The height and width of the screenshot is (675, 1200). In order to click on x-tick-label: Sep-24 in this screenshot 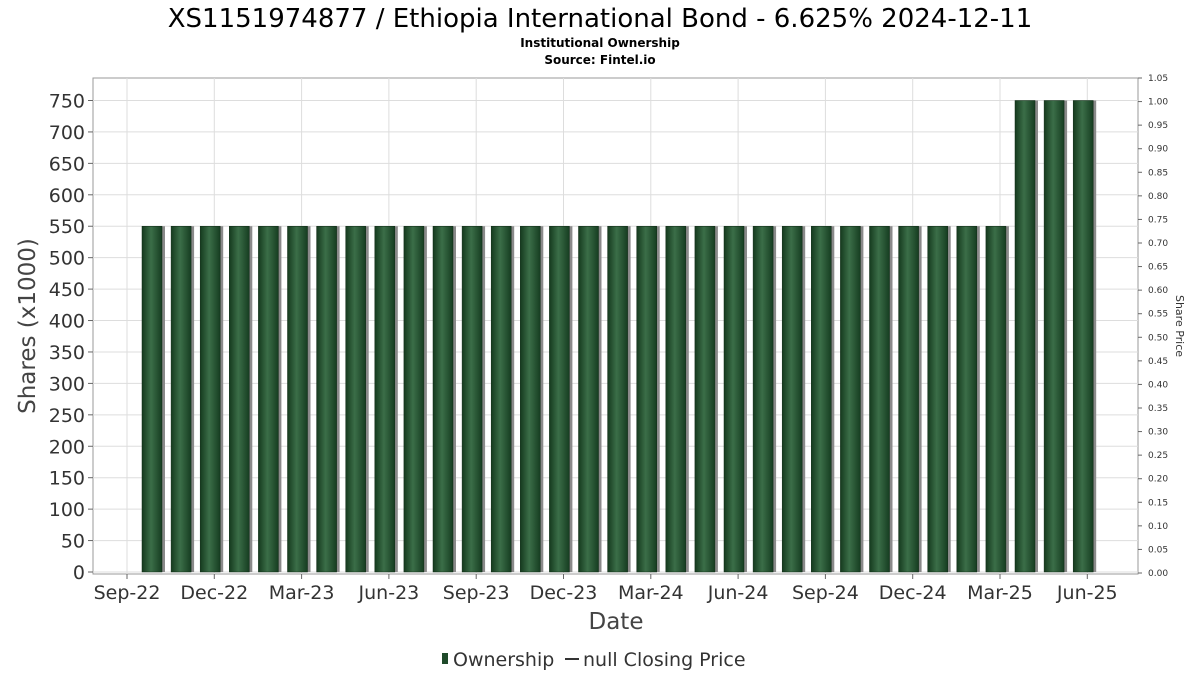, I will do `click(825, 593)`.